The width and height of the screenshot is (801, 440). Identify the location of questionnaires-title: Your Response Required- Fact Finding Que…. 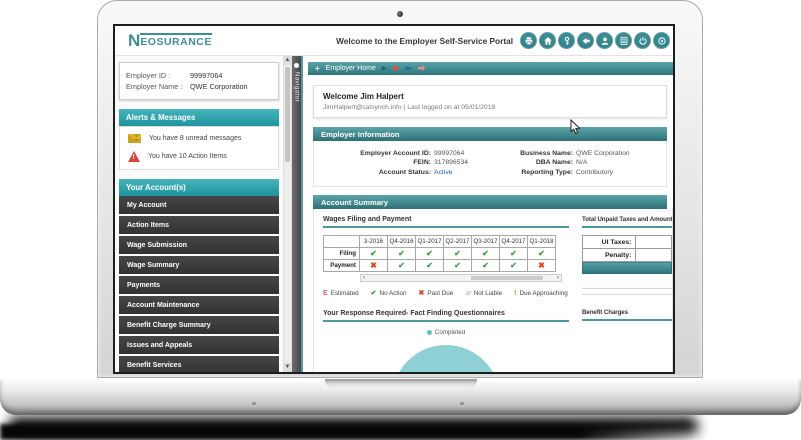
(446, 316).